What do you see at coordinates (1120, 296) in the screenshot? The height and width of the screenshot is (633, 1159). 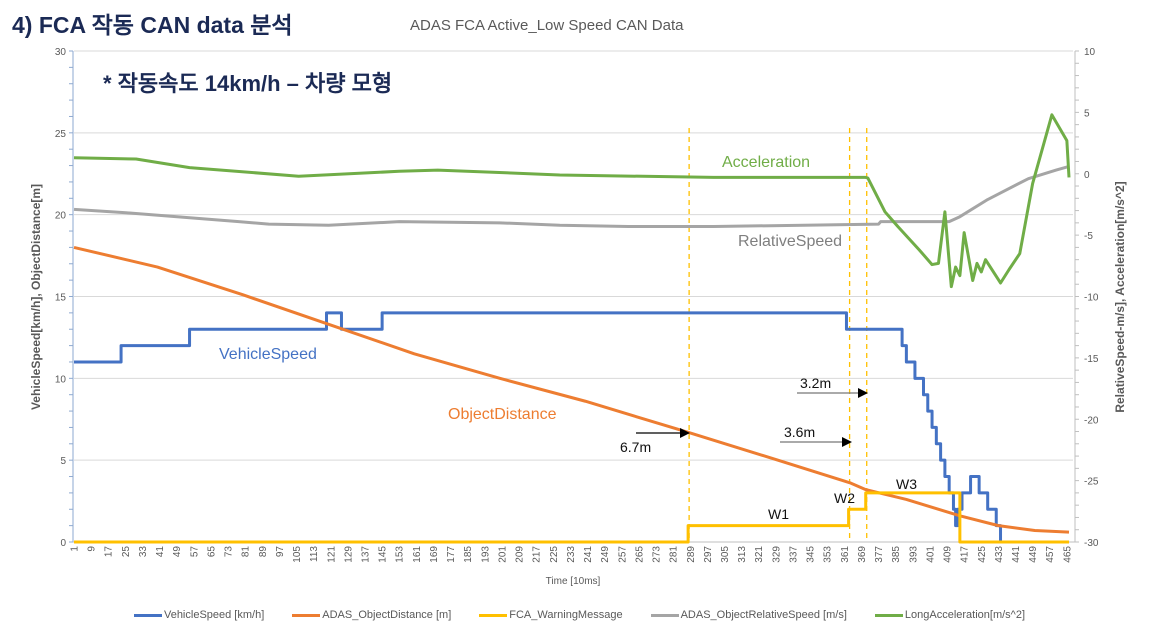 I see `y-axis-right-title: RelativeSpeed-m/s], Acceleration[m/s^2]` at bounding box center [1120, 296].